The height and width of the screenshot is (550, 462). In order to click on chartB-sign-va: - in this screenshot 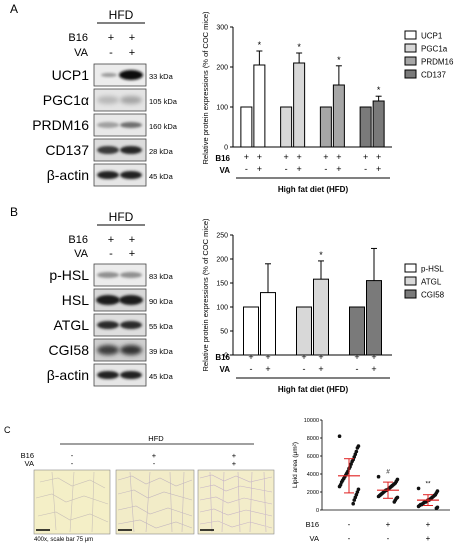, I will do `click(251, 369)`.